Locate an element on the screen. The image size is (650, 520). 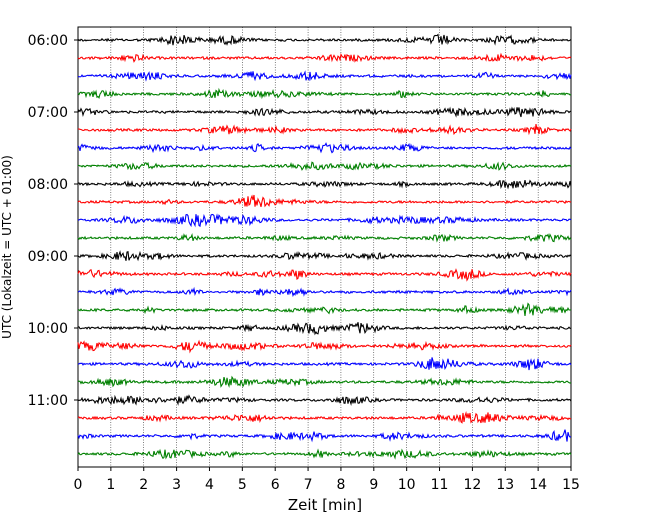
x-tick-label: 3 is located at coordinates (176, 485).